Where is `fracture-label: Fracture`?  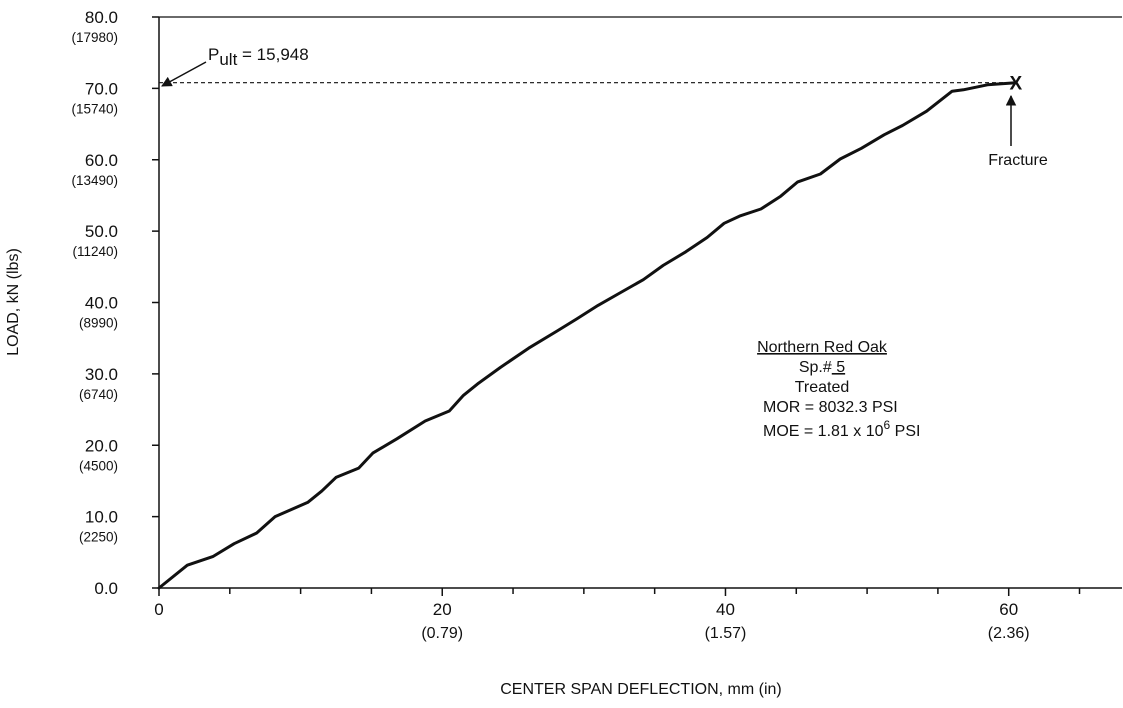 fracture-label: Fracture is located at coordinates (1018, 160).